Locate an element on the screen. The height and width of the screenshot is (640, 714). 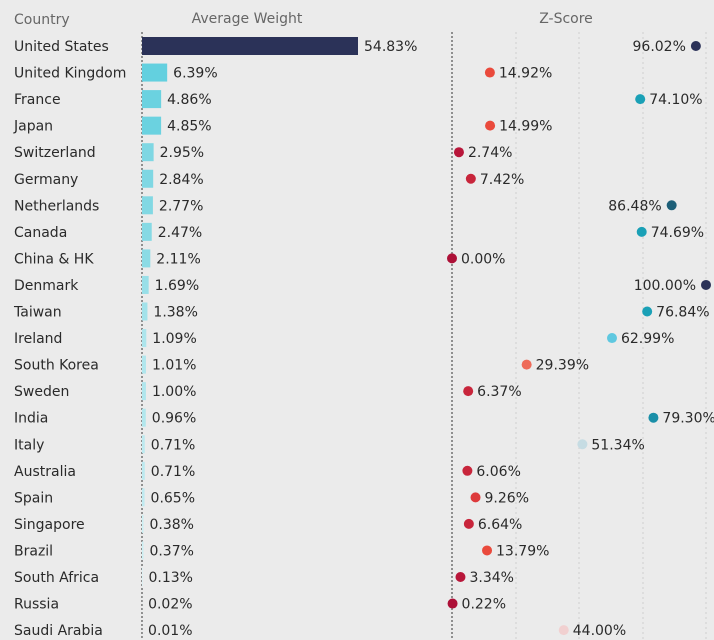
category-label: India is located at coordinates (31, 419).